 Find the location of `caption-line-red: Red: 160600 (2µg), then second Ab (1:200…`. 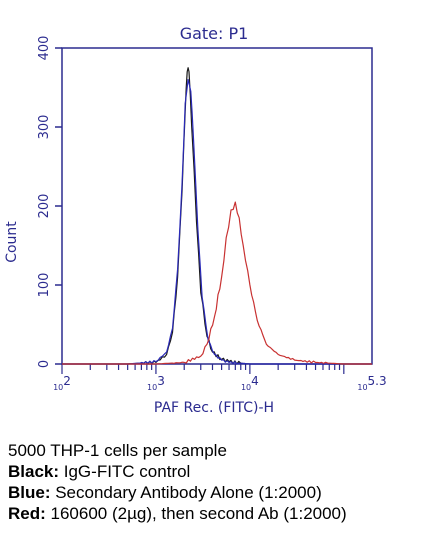

caption-line-red: Red: 160600 (2µg), then second Ab (1:200… is located at coordinates (177, 513).